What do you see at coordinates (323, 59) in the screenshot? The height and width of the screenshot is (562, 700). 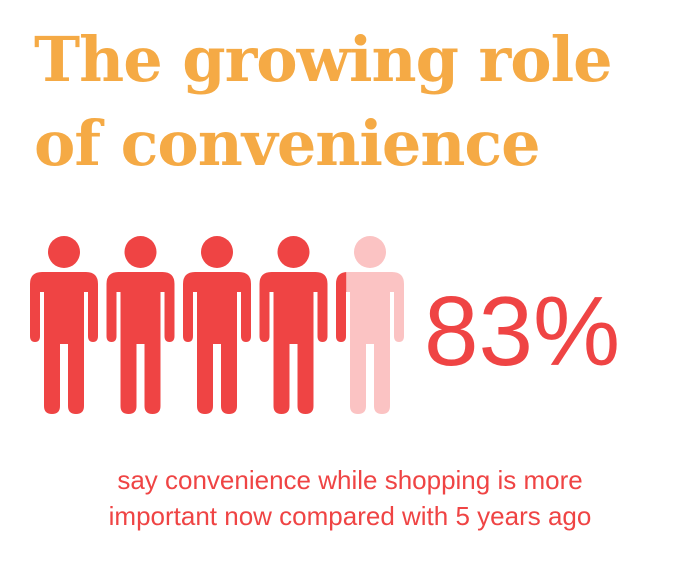 I see `title-line-1: The growing role` at bounding box center [323, 59].